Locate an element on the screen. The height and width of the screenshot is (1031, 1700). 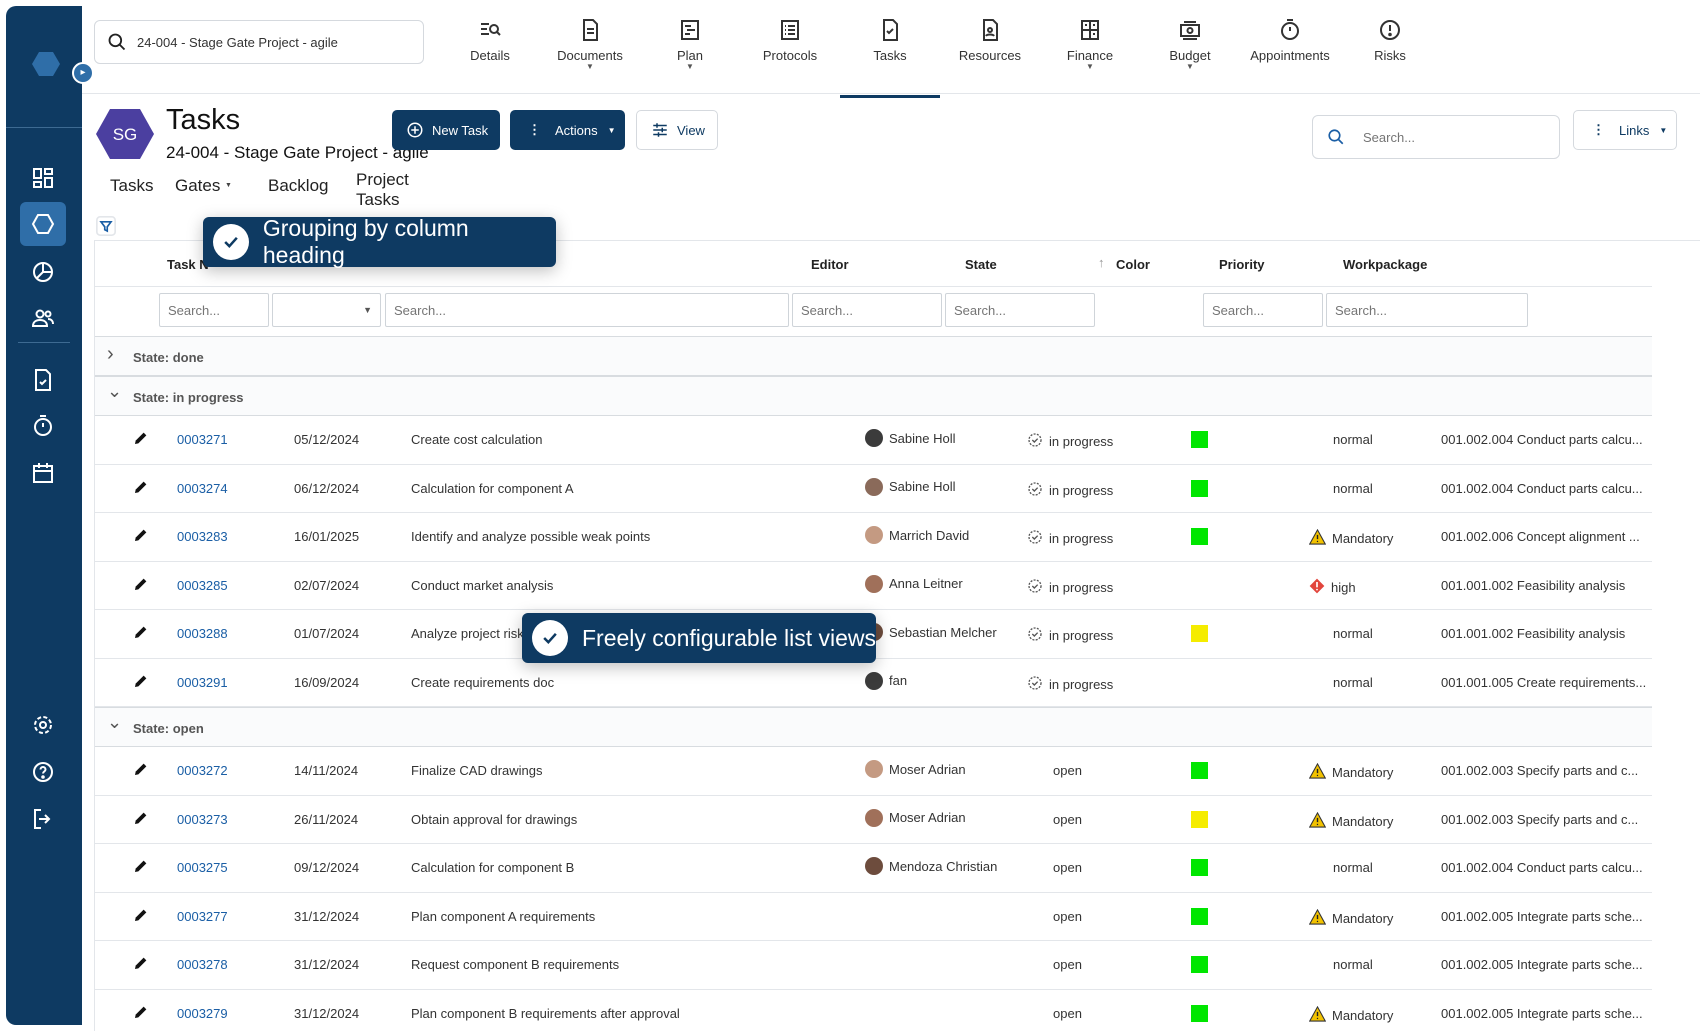
tab-label: Finance is located at coordinates (1090, 55).